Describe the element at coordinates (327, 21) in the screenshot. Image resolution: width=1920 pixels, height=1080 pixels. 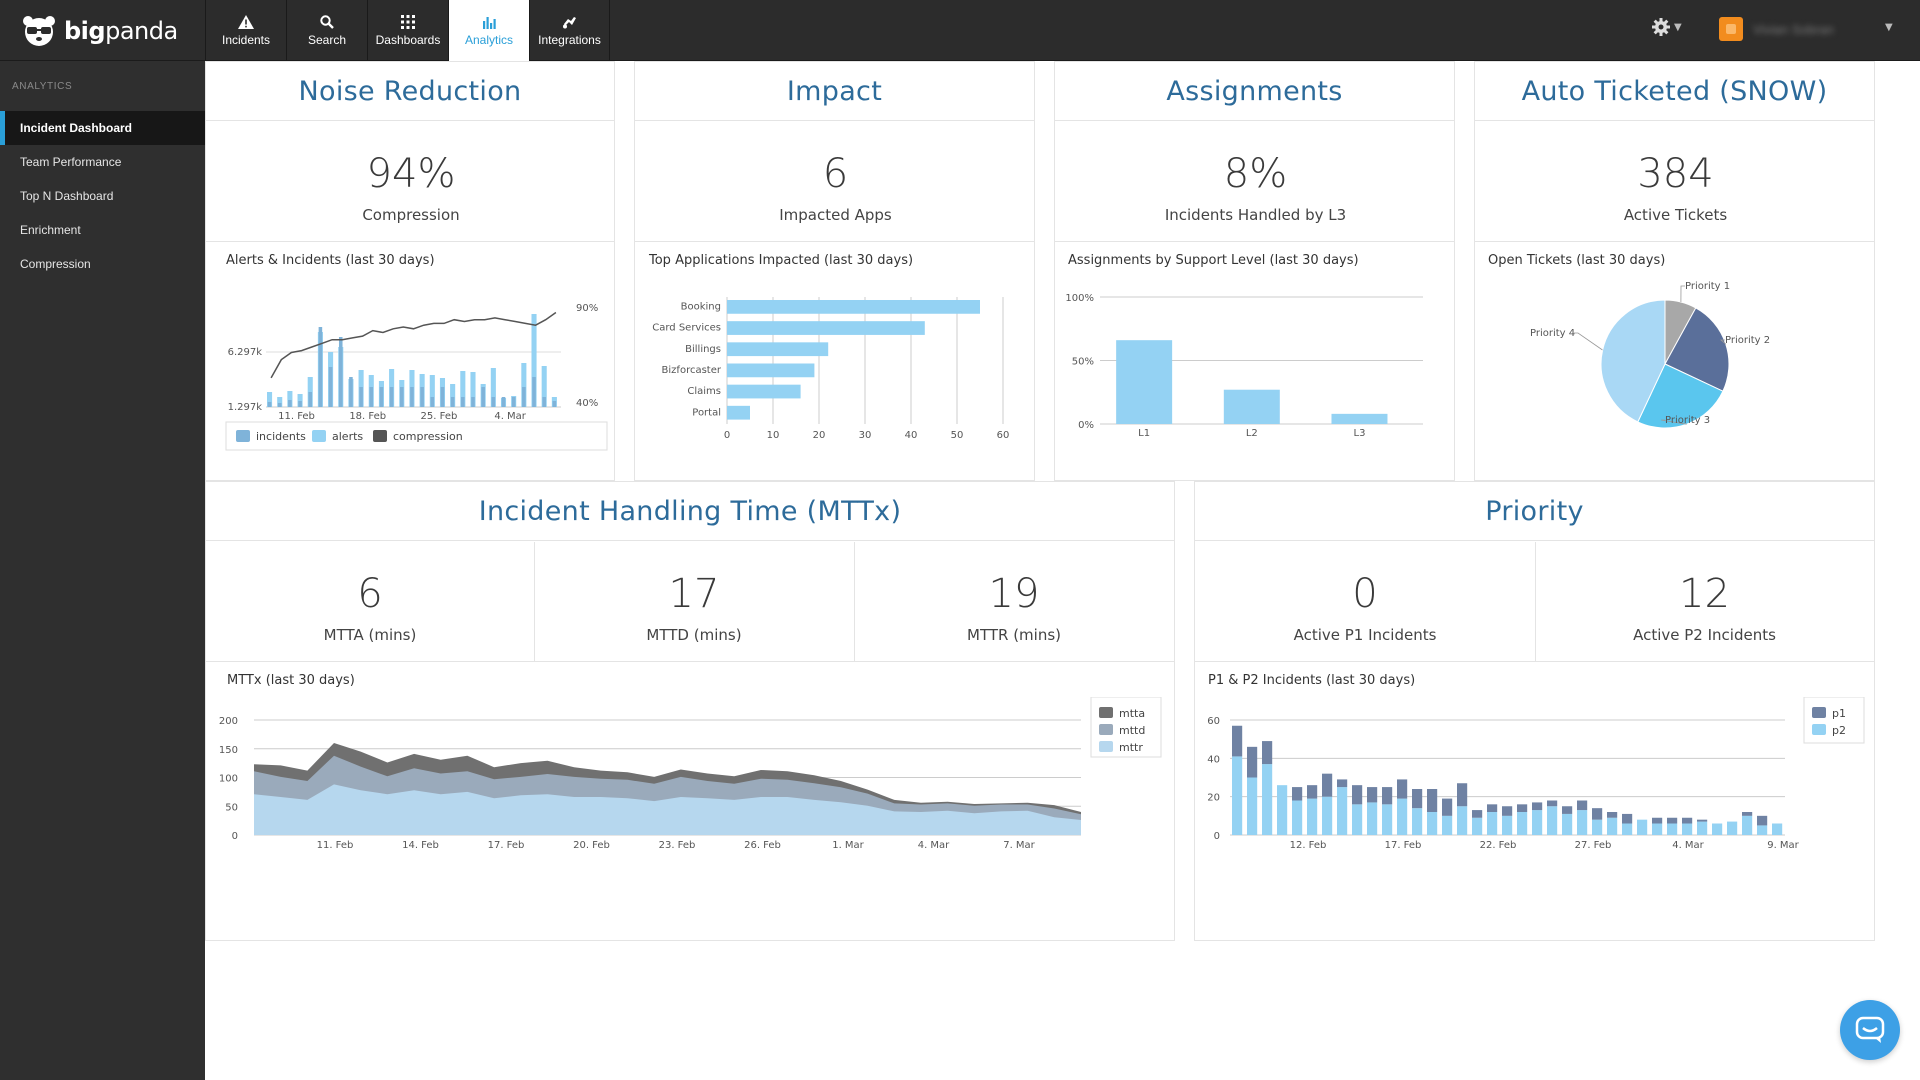
I see `search-icon` at that location.